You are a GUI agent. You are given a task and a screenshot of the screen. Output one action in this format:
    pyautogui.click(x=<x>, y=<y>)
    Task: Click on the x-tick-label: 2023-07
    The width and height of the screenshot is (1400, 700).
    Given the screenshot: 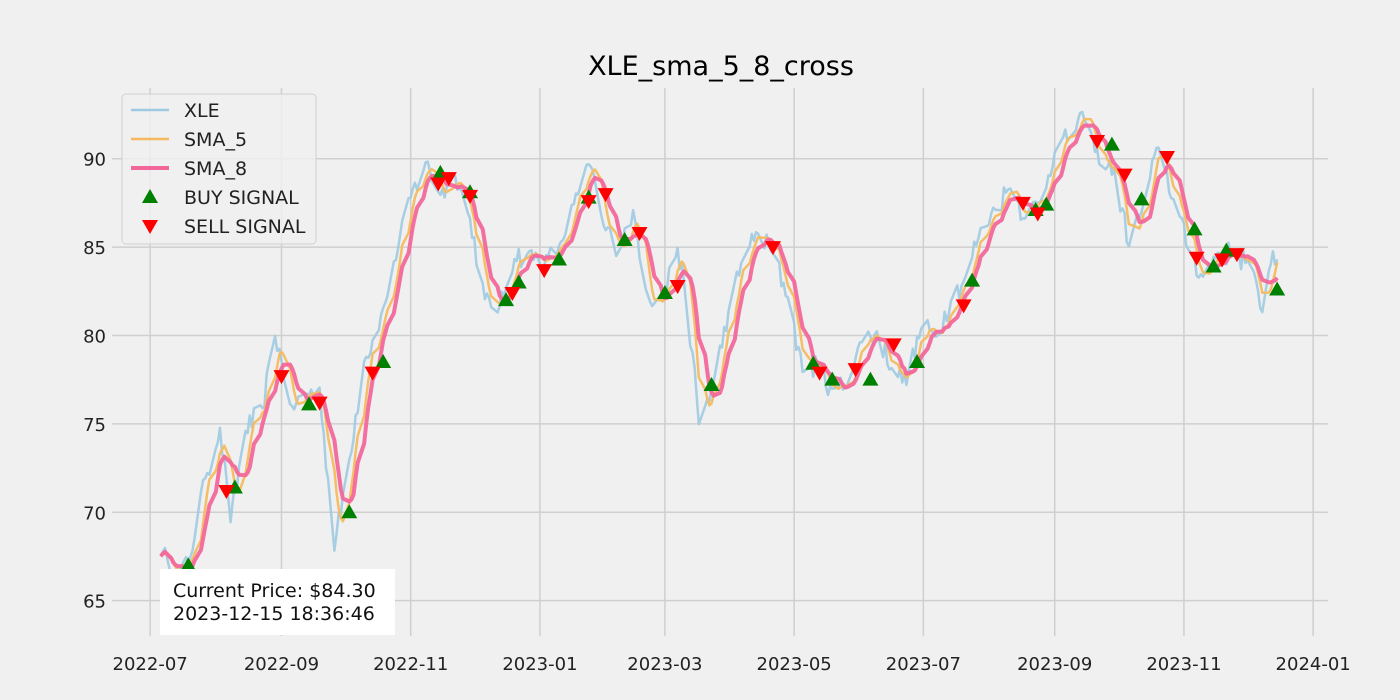 What is the action you would take?
    pyautogui.click(x=923, y=664)
    